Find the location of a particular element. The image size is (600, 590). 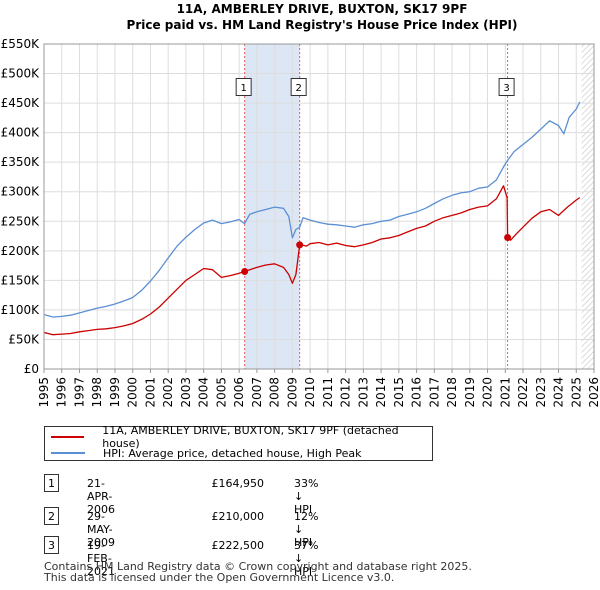

transaction-hpi-diff: 33% ↓ HPI is located at coordinates (306, 496).